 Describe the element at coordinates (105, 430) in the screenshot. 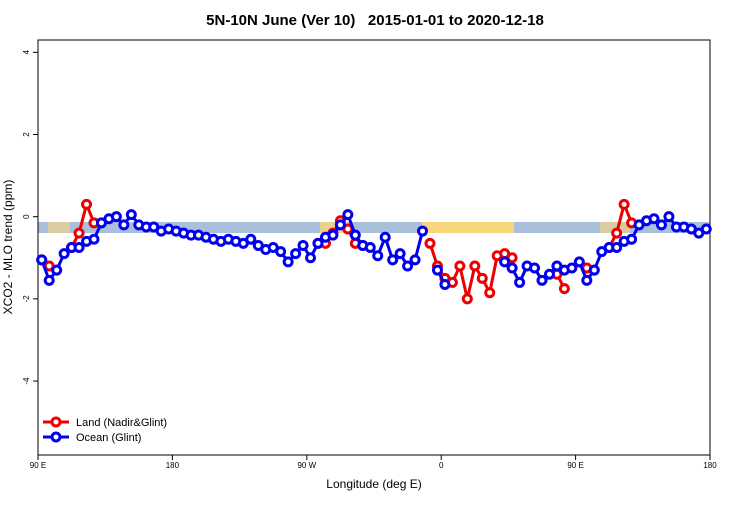

I see `legend: Land (Nadir&Glint) Ocean (Glint)` at that location.